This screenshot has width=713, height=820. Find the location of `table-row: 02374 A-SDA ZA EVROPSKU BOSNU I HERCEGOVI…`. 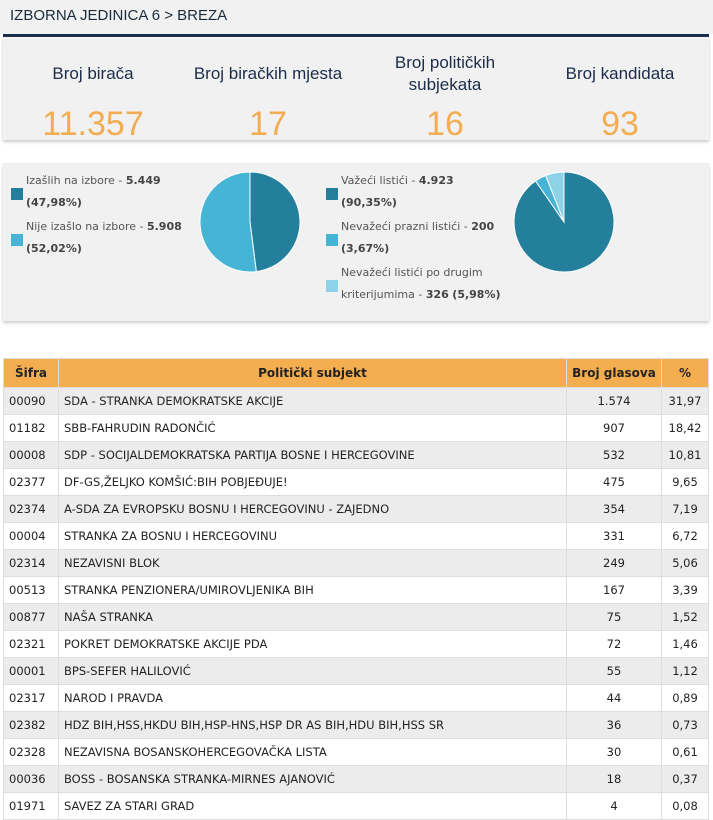

table-row: 02374 A-SDA ZA EVROPSKU BOSNU I HERCEGOVI… is located at coordinates (356, 509).